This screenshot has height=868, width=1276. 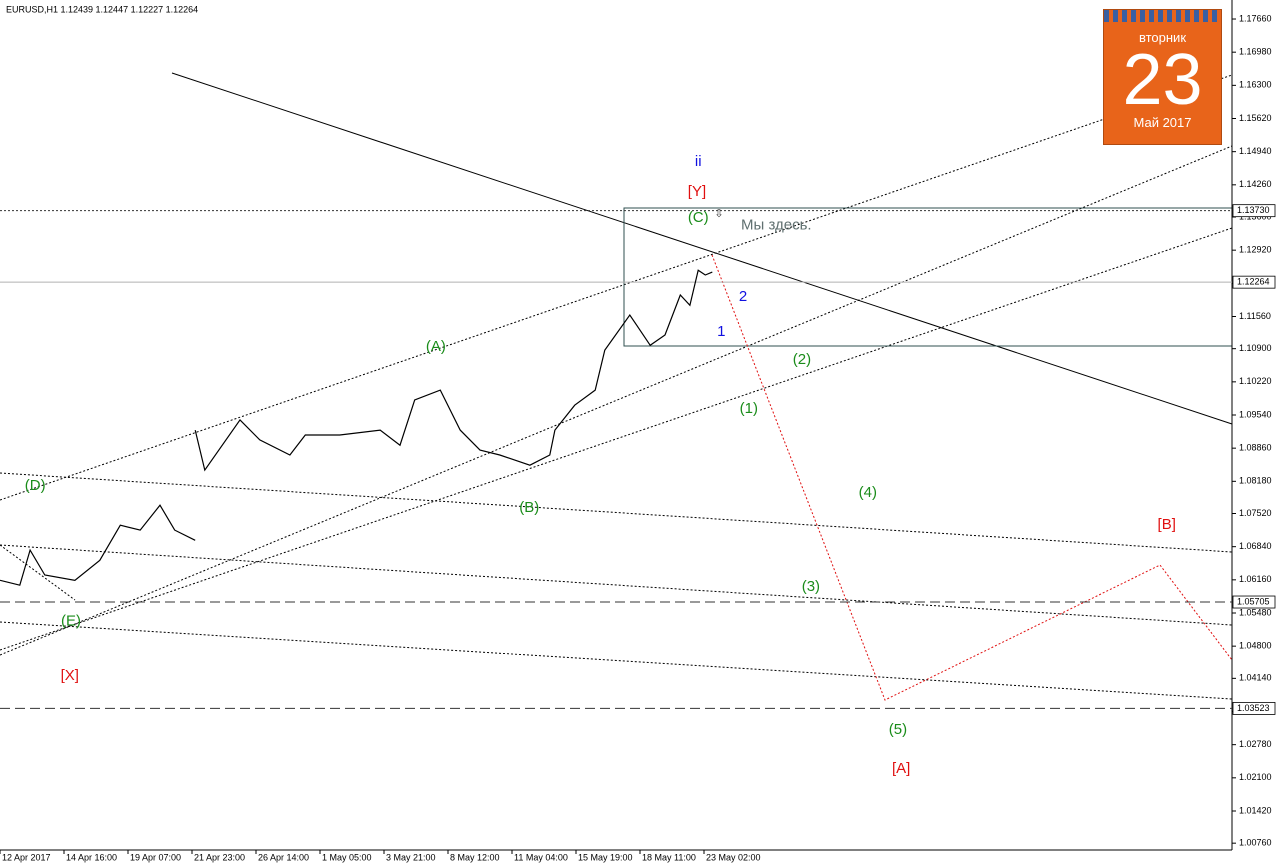 I want to click on y-tick-label: 1.09540, so click(x=1255, y=414).